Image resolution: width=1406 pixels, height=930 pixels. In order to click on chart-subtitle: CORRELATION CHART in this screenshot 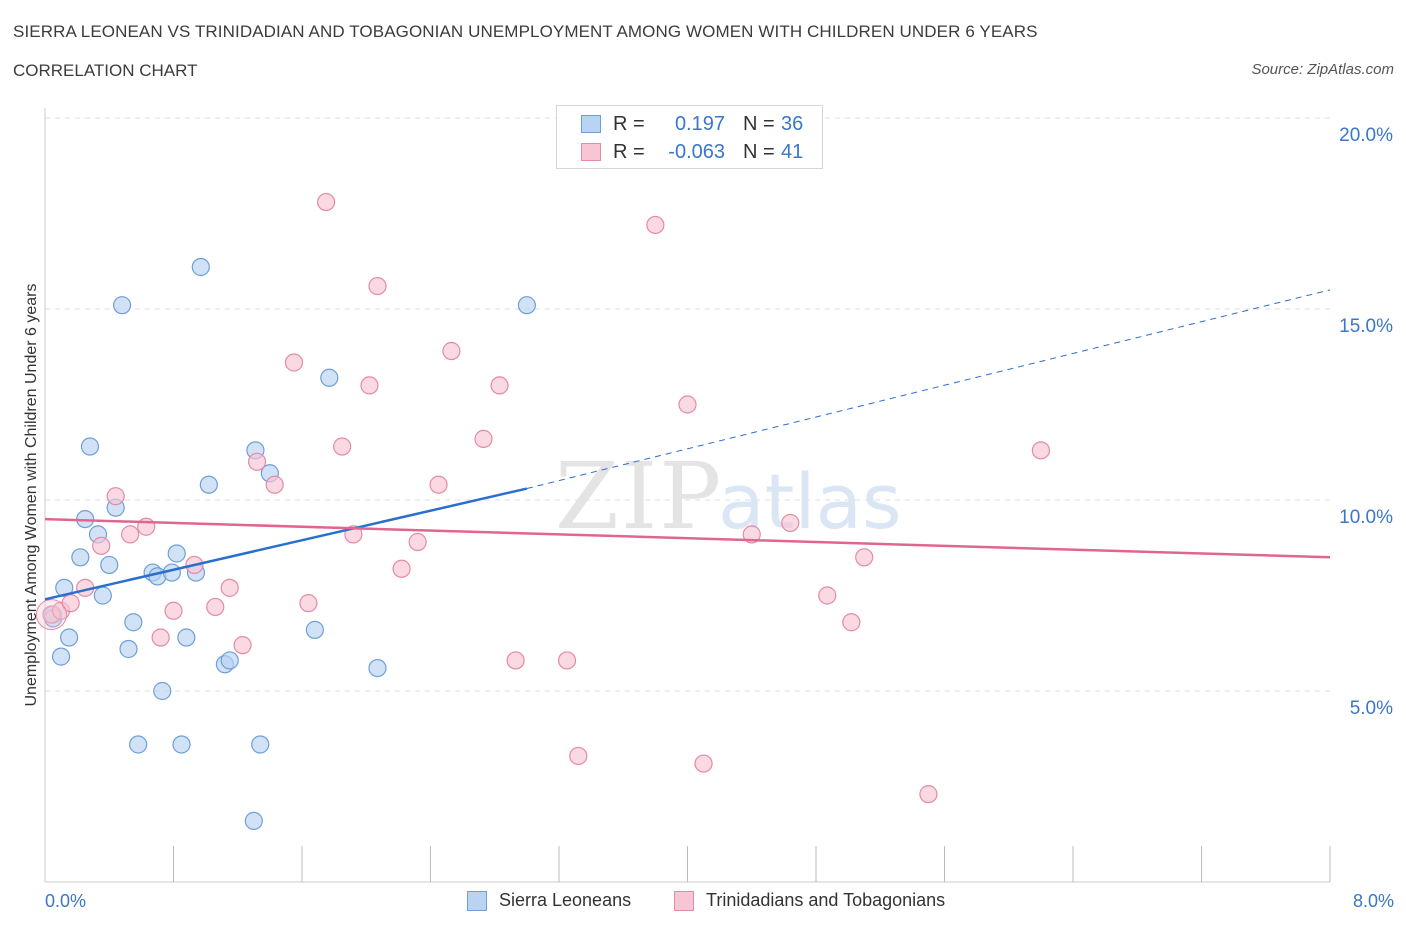, I will do `click(105, 70)`.